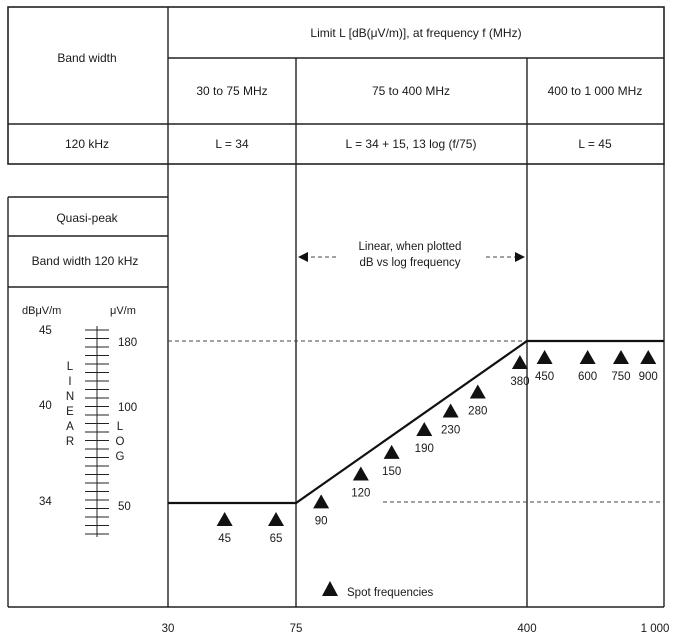  I want to click on formula-75-400: L = 34 + 15, 13 log (f/75), so click(411, 144).